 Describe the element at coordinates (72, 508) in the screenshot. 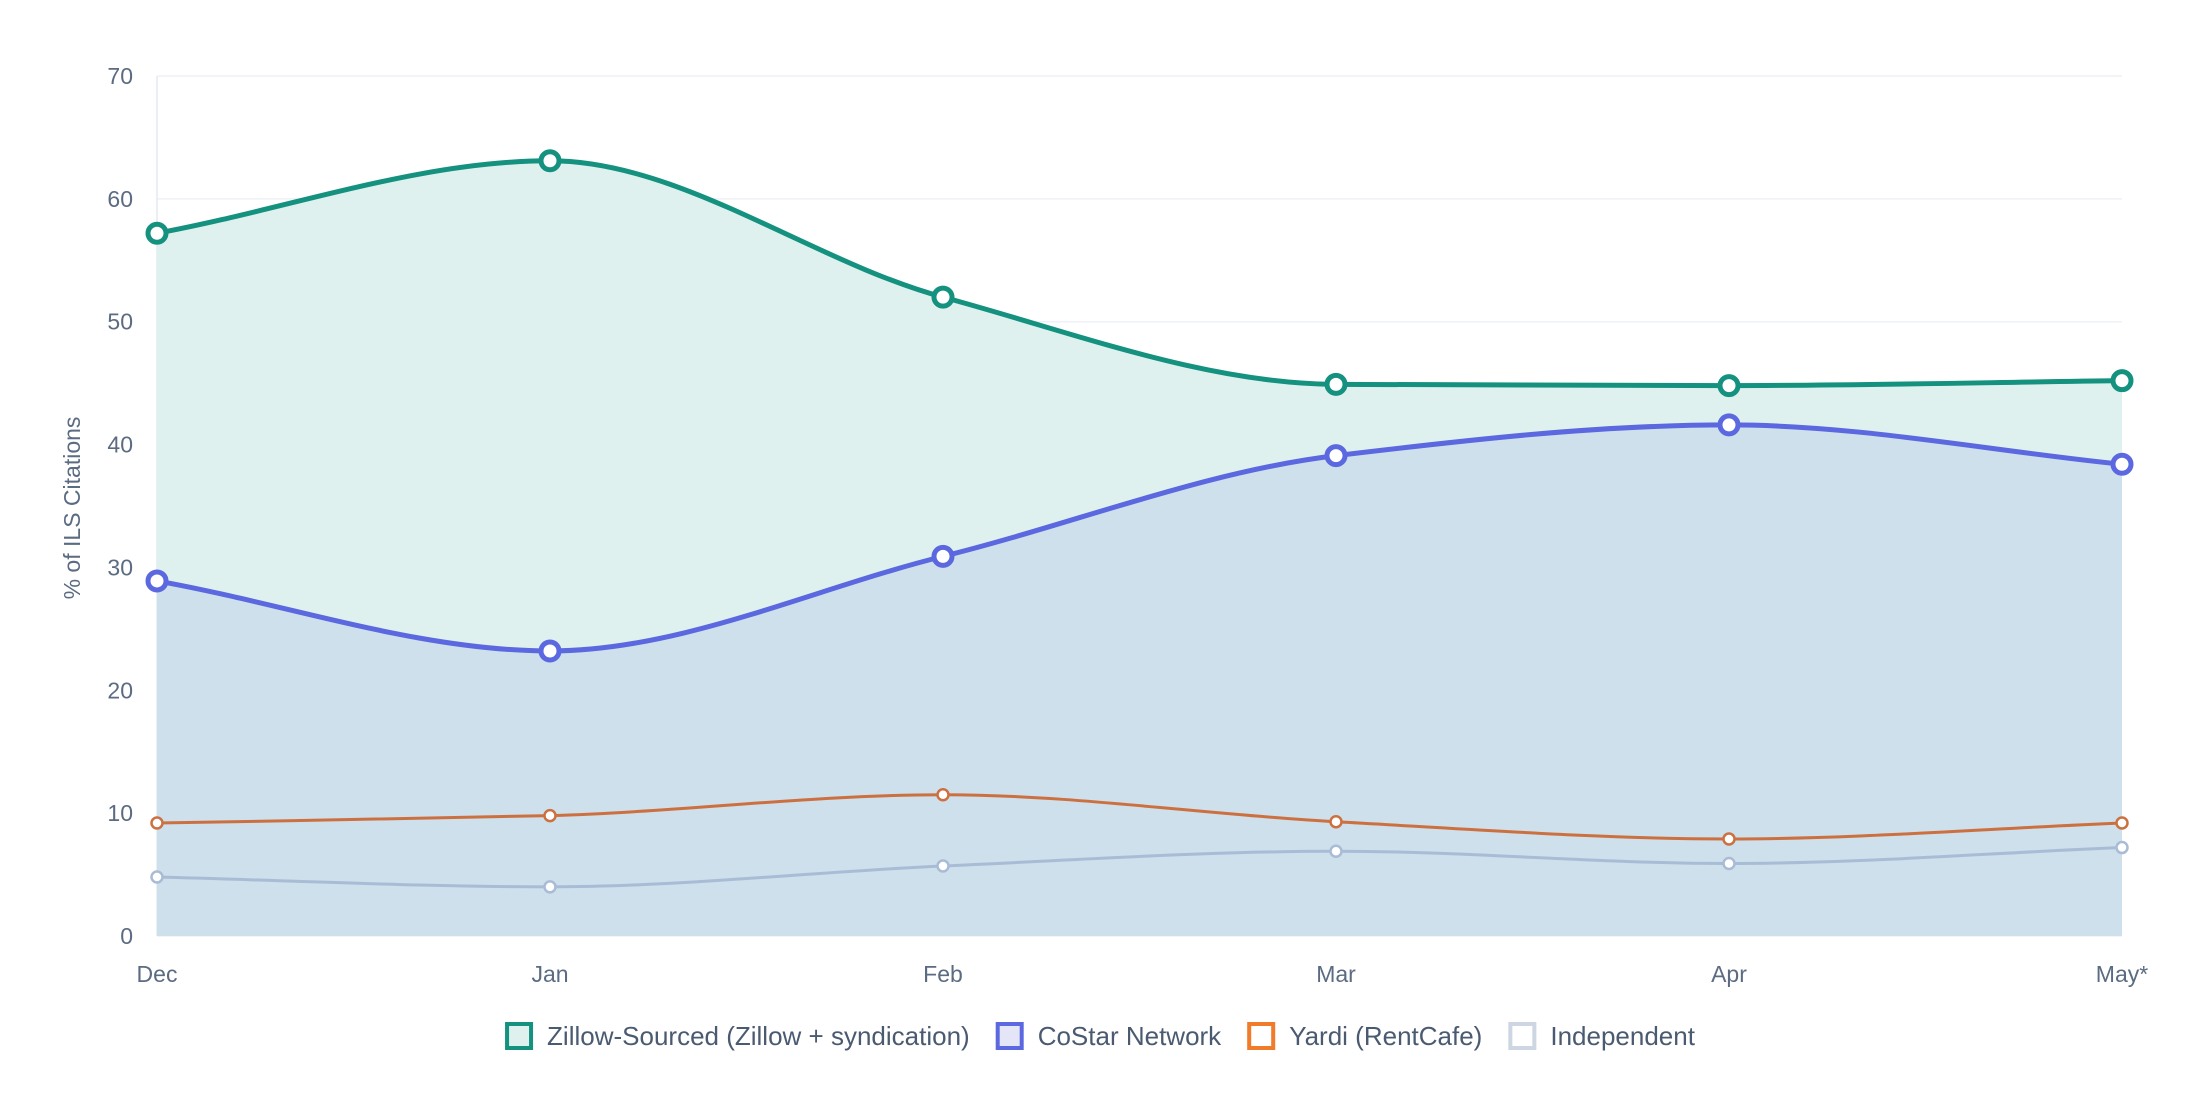

I see `y-axis-title: % of ILS Citations` at that location.